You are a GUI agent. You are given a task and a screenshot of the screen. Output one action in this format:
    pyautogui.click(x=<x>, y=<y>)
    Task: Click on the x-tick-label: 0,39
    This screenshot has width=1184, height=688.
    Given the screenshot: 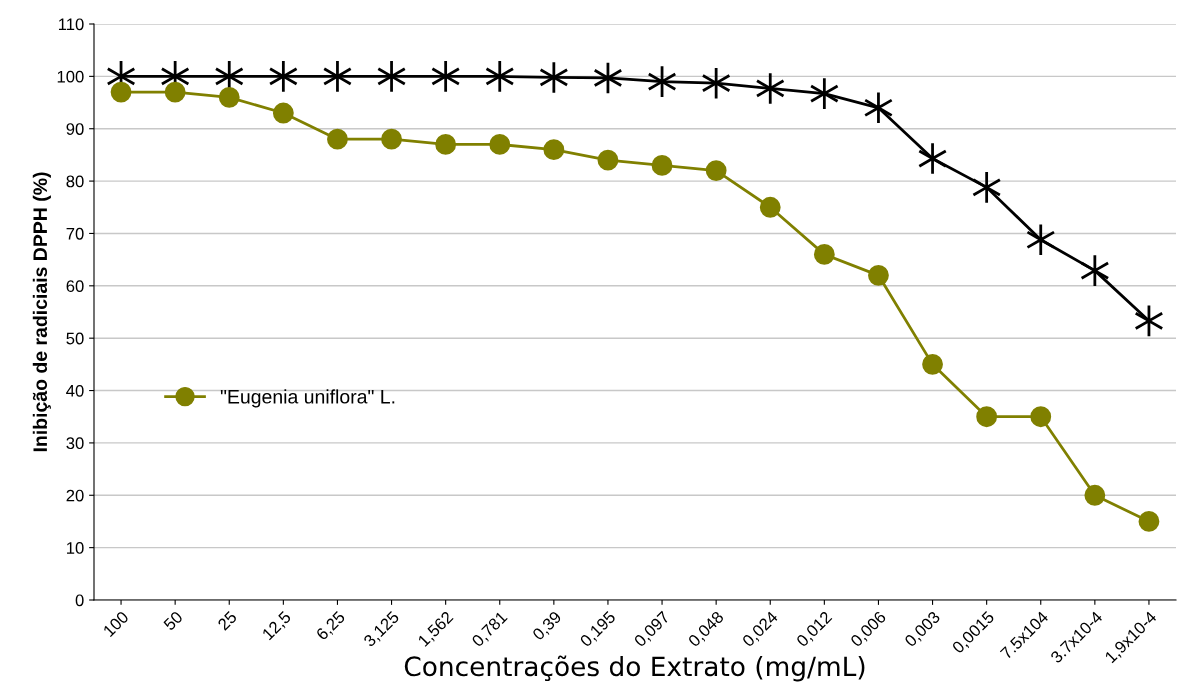 What is the action you would take?
    pyautogui.click(x=547, y=626)
    